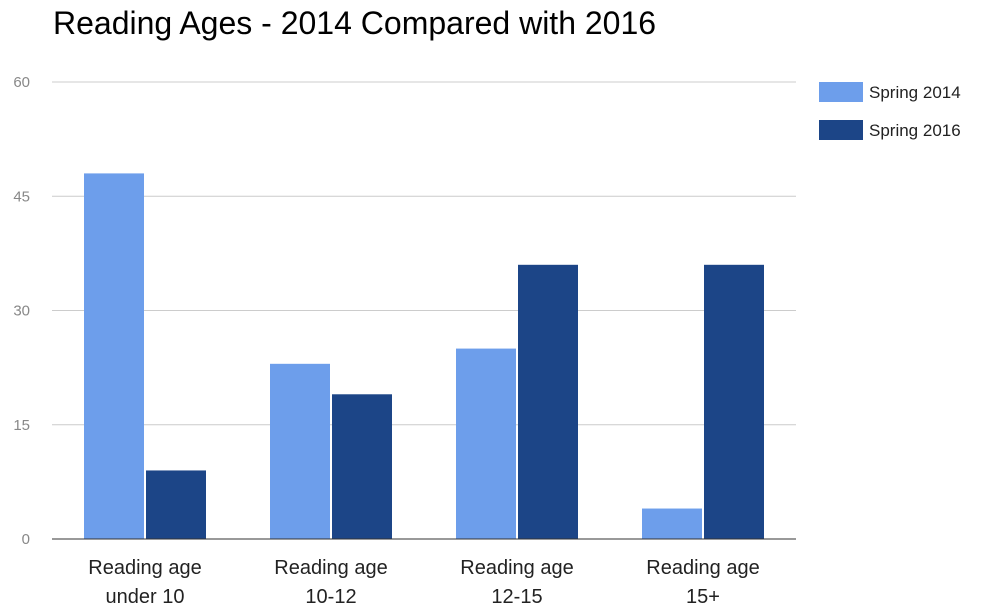  Describe the element at coordinates (890, 111) in the screenshot. I see `legend: Spring 2014 Spring 2016` at that location.